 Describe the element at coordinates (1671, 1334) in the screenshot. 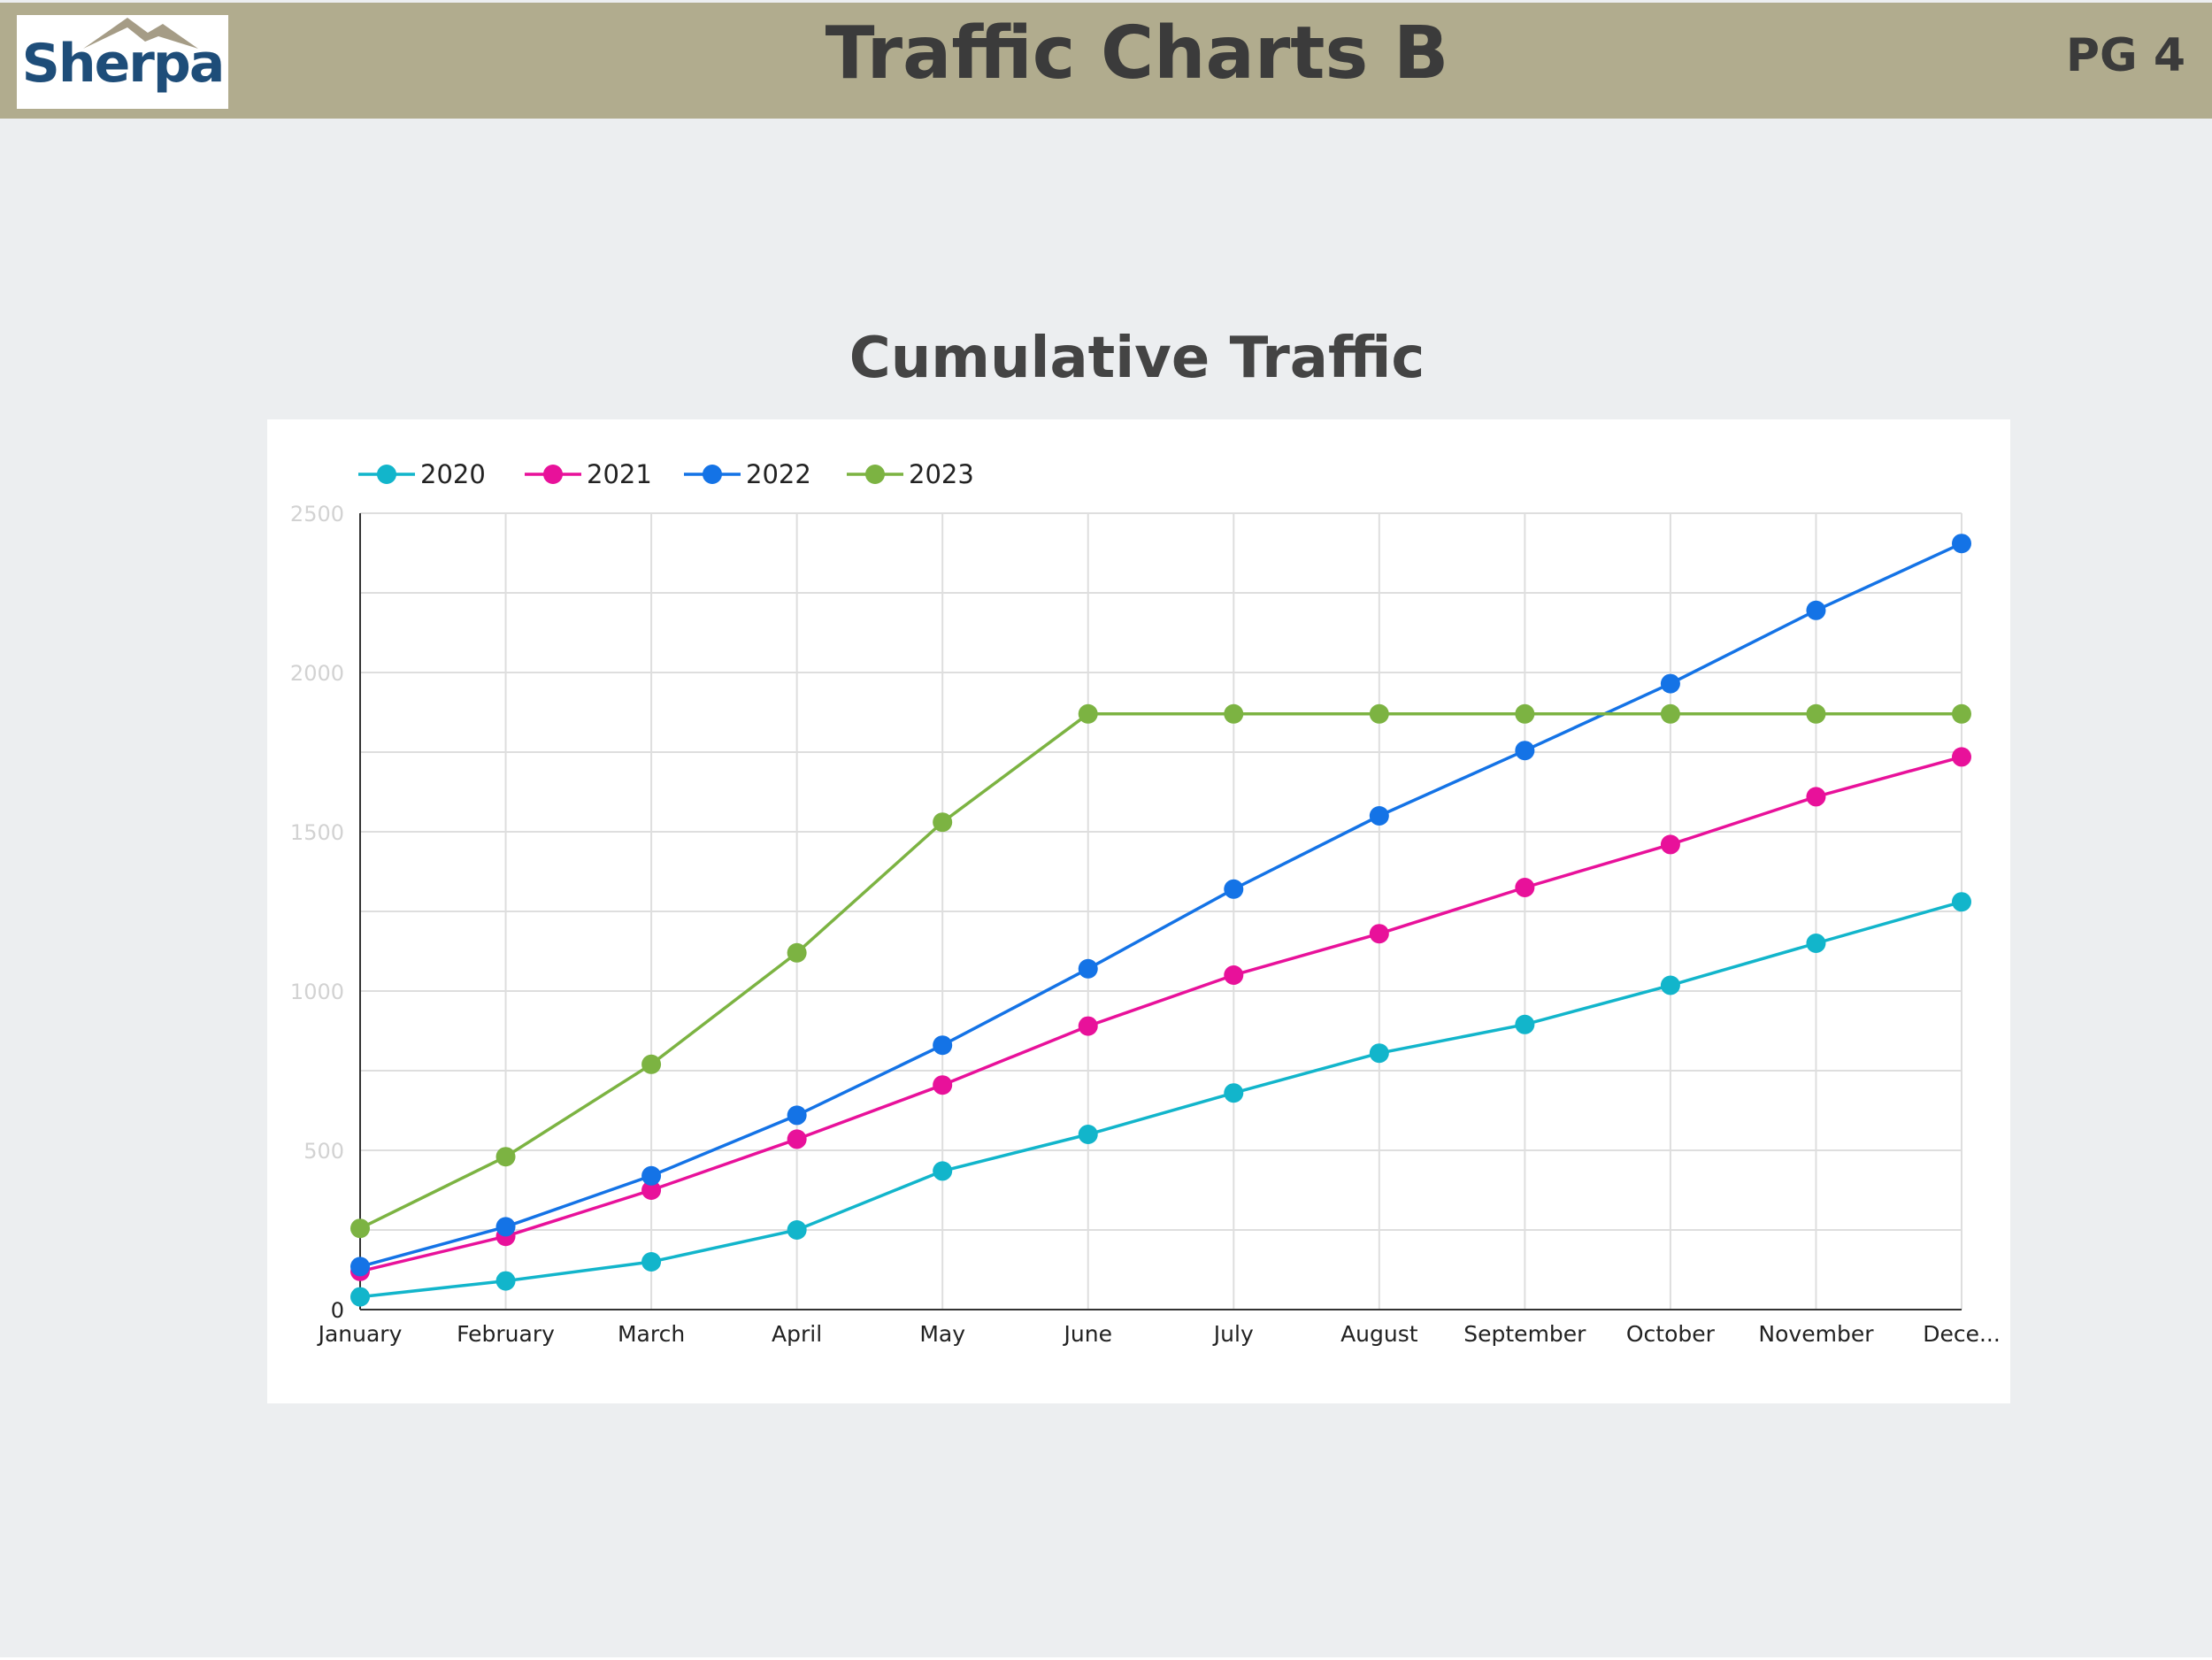

I see `x-tick-label: October` at that location.